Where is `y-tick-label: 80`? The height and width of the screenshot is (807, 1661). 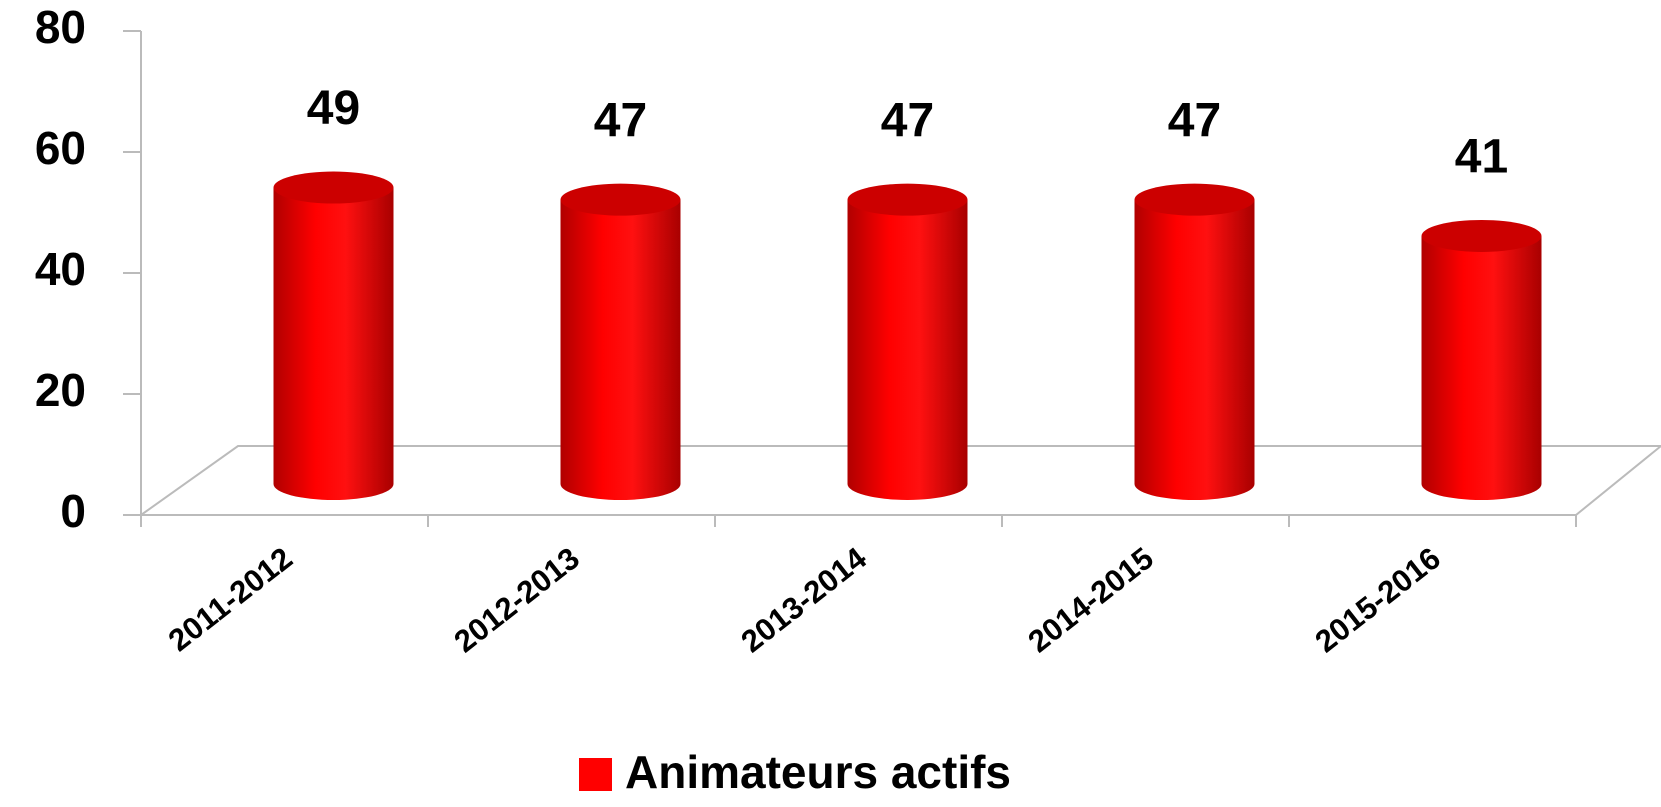 y-tick-label: 80 is located at coordinates (60, 27).